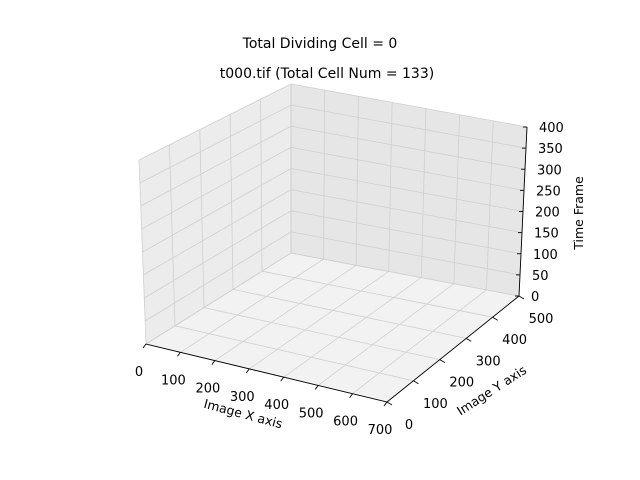 The width and height of the screenshot is (640, 480). Describe the element at coordinates (461, 383) in the screenshot. I see `y-tick-label: 200` at that location.